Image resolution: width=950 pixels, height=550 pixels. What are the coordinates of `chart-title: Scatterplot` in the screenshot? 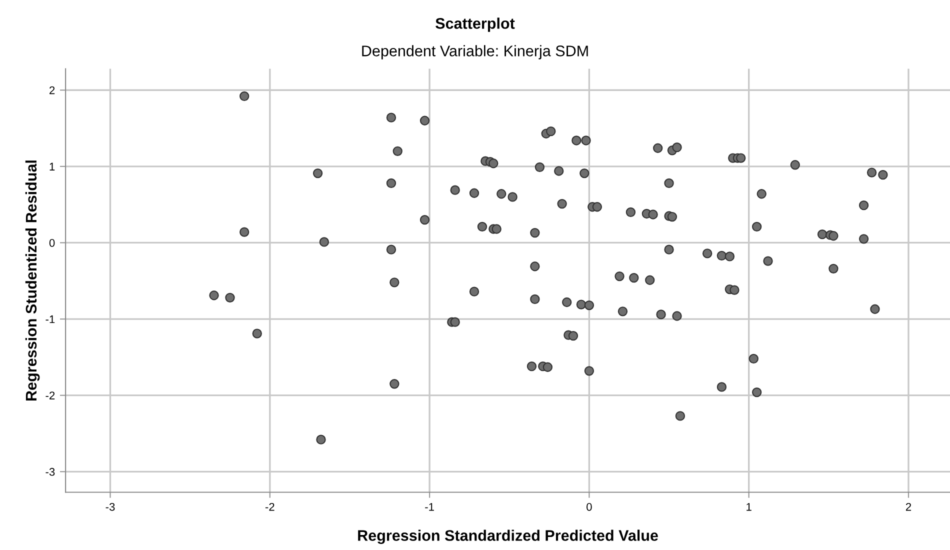 It's located at (475, 25).